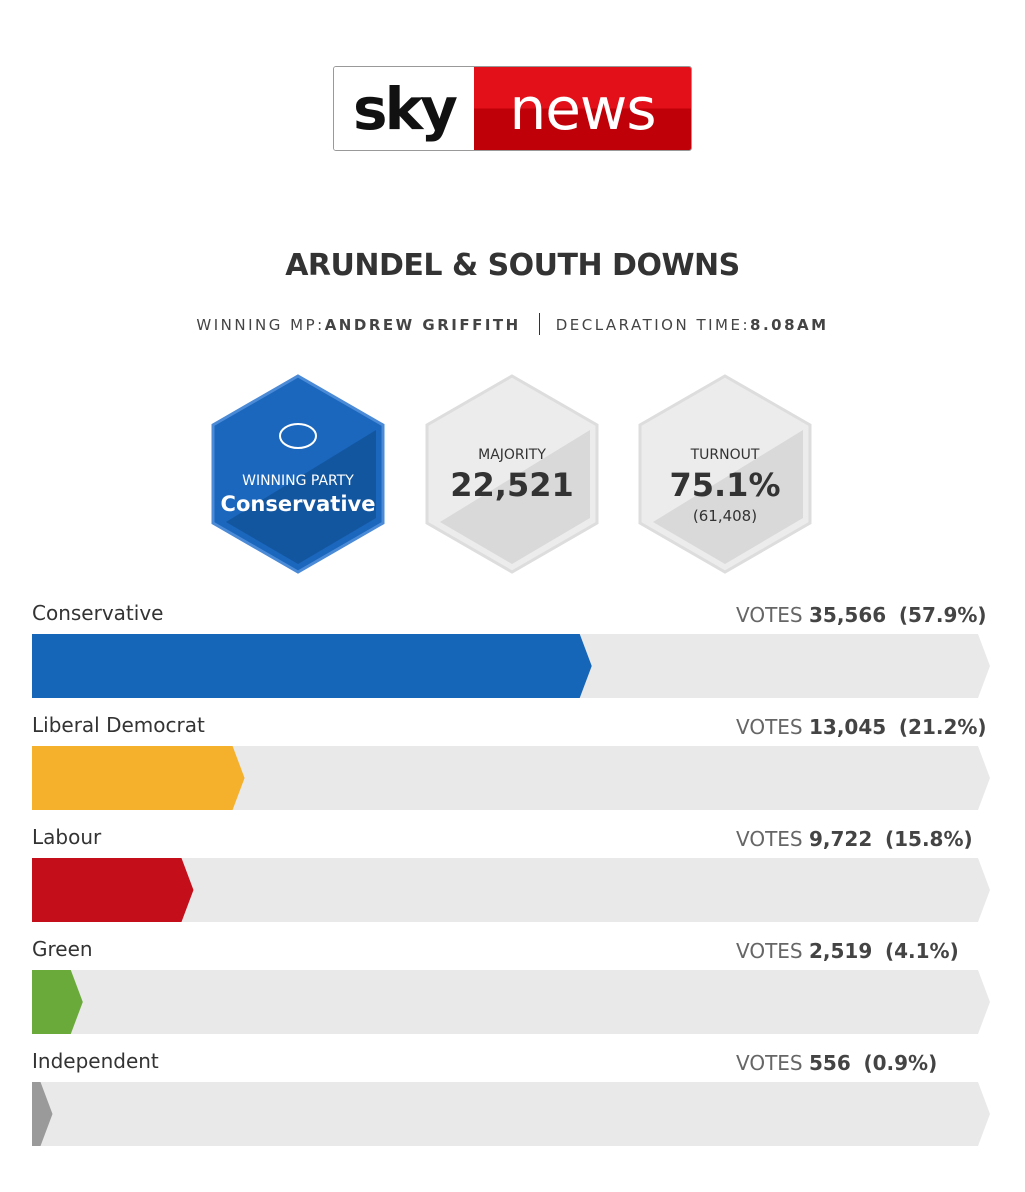  I want to click on logo: sky news, so click(512, 108).